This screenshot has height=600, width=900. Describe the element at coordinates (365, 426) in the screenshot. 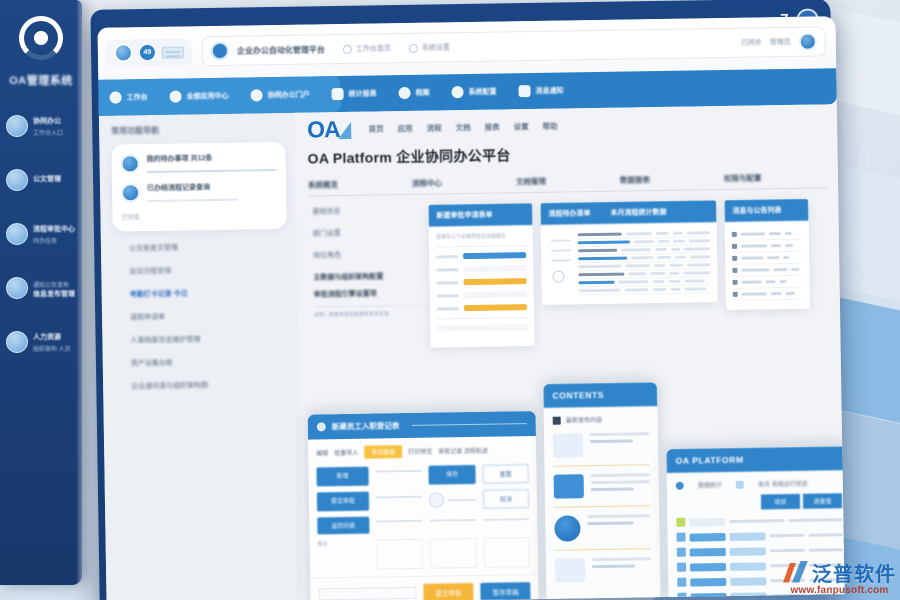

I see `dialog-title: 新建员工入职登记表` at that location.